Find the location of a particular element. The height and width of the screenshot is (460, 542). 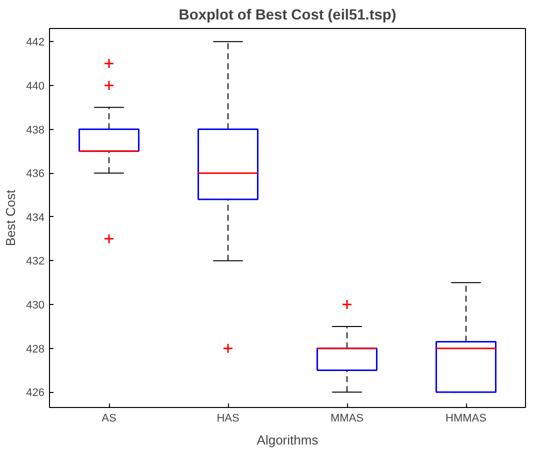

y-tick-label: 440 is located at coordinates (35, 86).